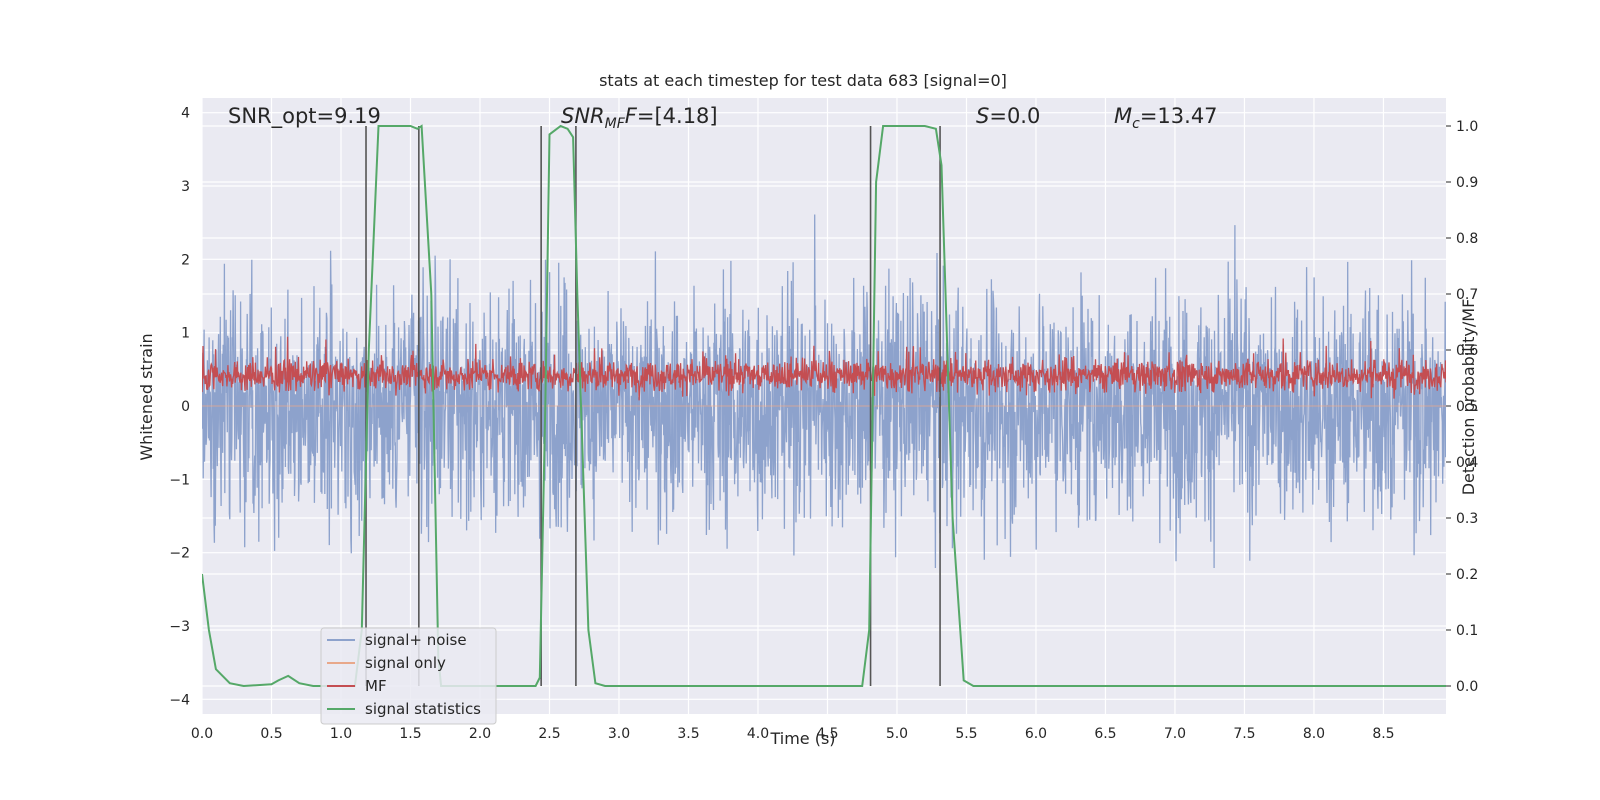 This screenshot has width=1600, height=800. Describe the element at coordinates (185, 334) in the screenshot. I see `y-left-tick-label: 1` at that location.